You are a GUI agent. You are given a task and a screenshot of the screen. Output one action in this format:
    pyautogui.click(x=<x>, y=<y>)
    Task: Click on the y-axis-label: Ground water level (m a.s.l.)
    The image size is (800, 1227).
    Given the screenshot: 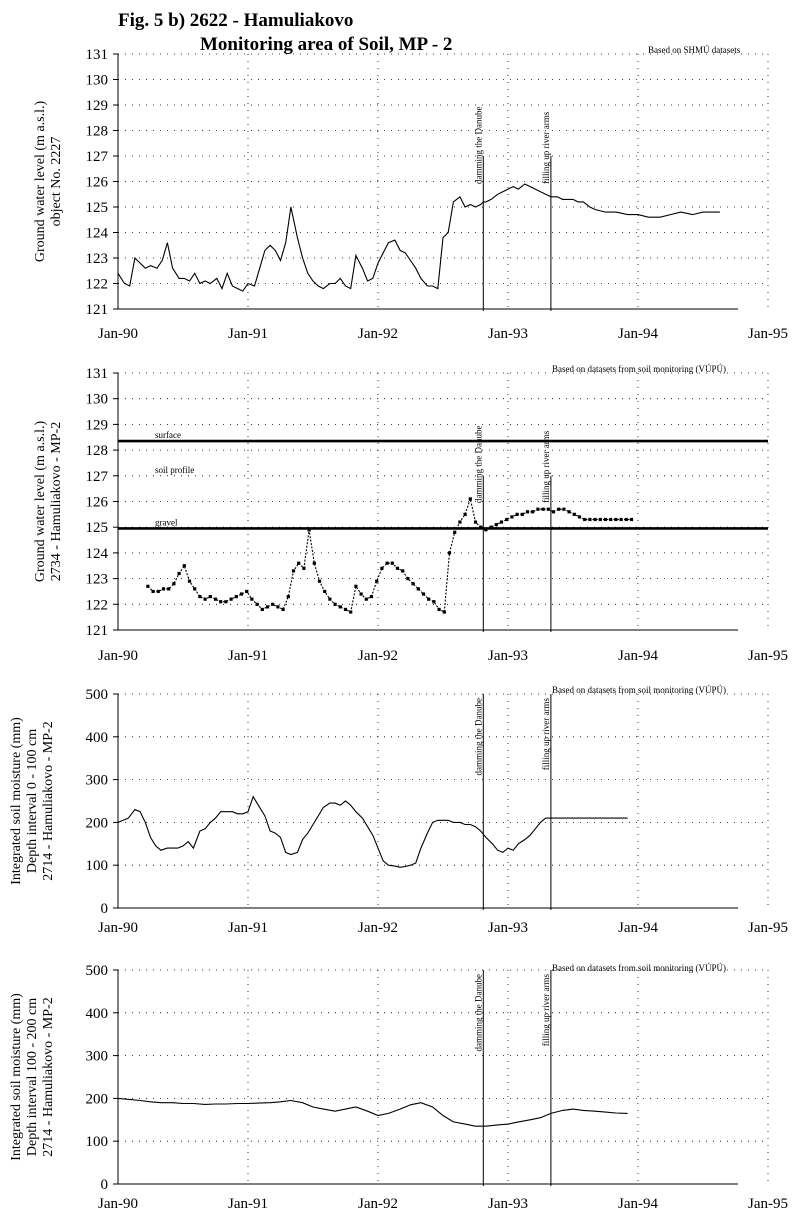 What is the action you would take?
    pyautogui.click(x=40, y=181)
    